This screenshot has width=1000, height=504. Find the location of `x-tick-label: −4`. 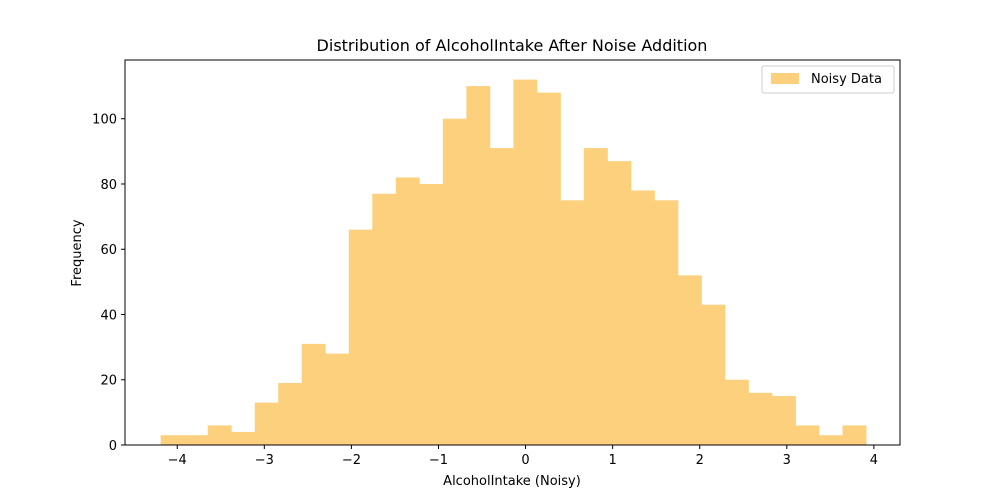

x-tick-label: −4 is located at coordinates (177, 460).